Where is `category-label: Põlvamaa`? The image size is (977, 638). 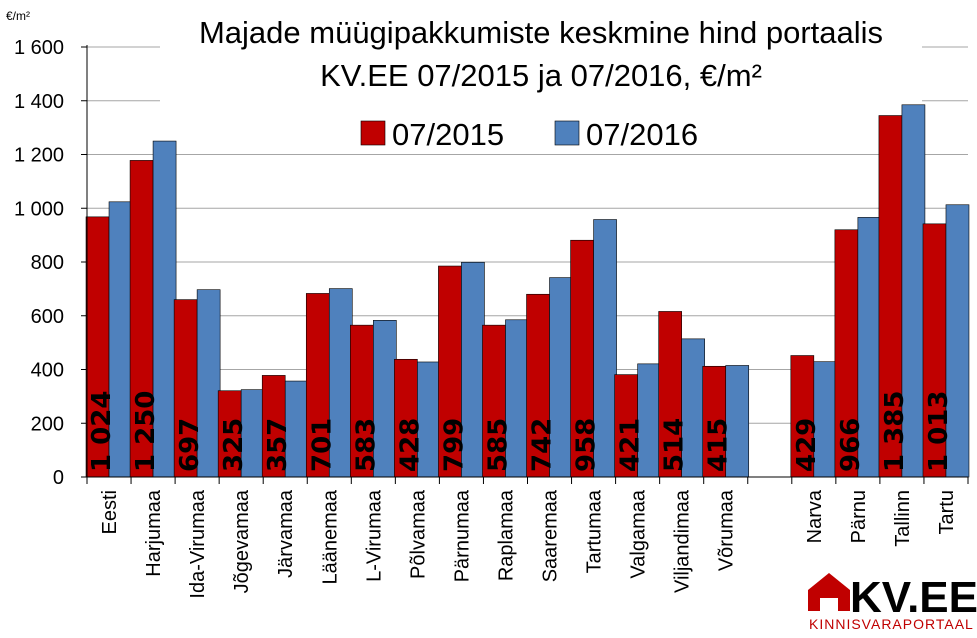
category-label: Põlvamaa is located at coordinates (418, 534).